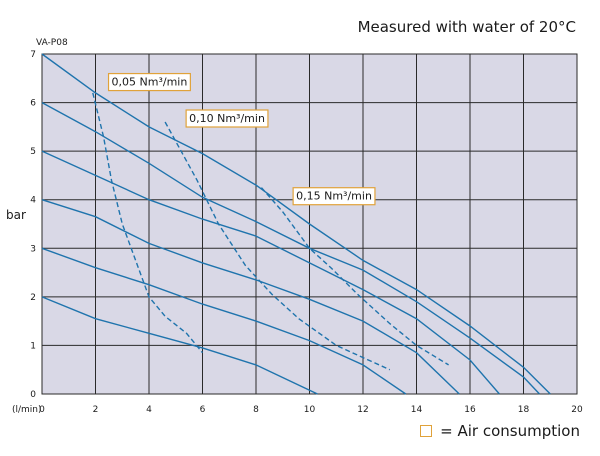 The image size is (600, 456). What do you see at coordinates (33, 104) in the screenshot?
I see `y-tick-label: 6` at bounding box center [33, 104].